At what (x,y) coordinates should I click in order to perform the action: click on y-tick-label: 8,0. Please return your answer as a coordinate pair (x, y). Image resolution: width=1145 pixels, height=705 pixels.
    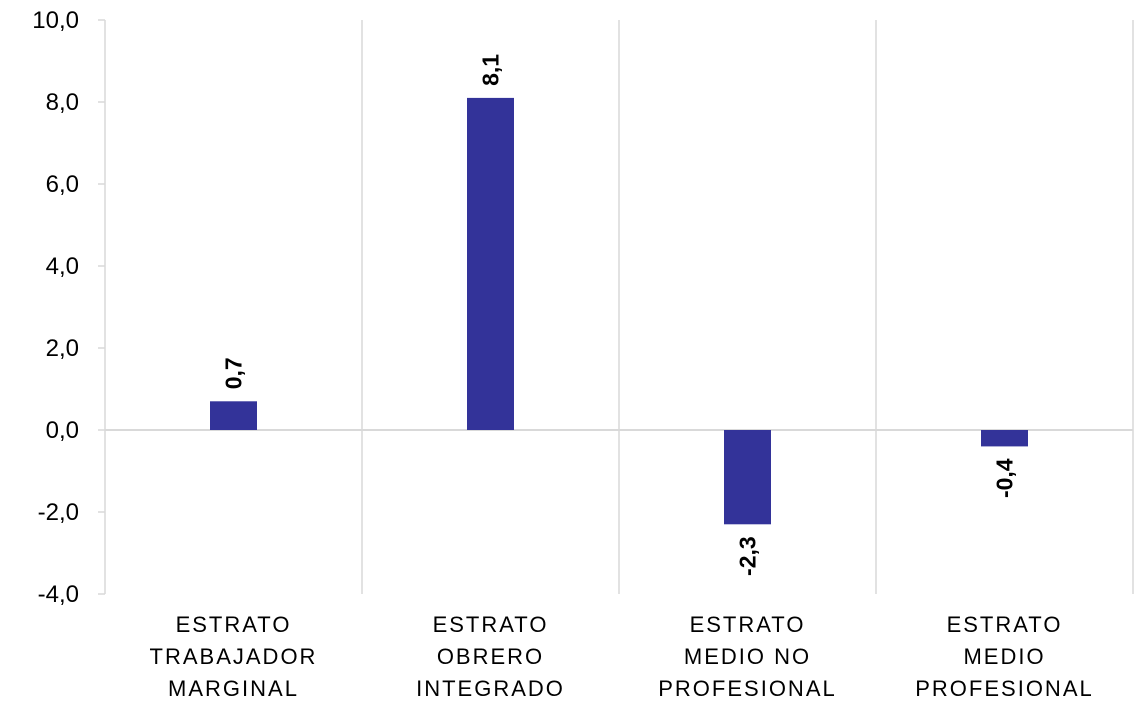
    Looking at the image, I should click on (62, 102).